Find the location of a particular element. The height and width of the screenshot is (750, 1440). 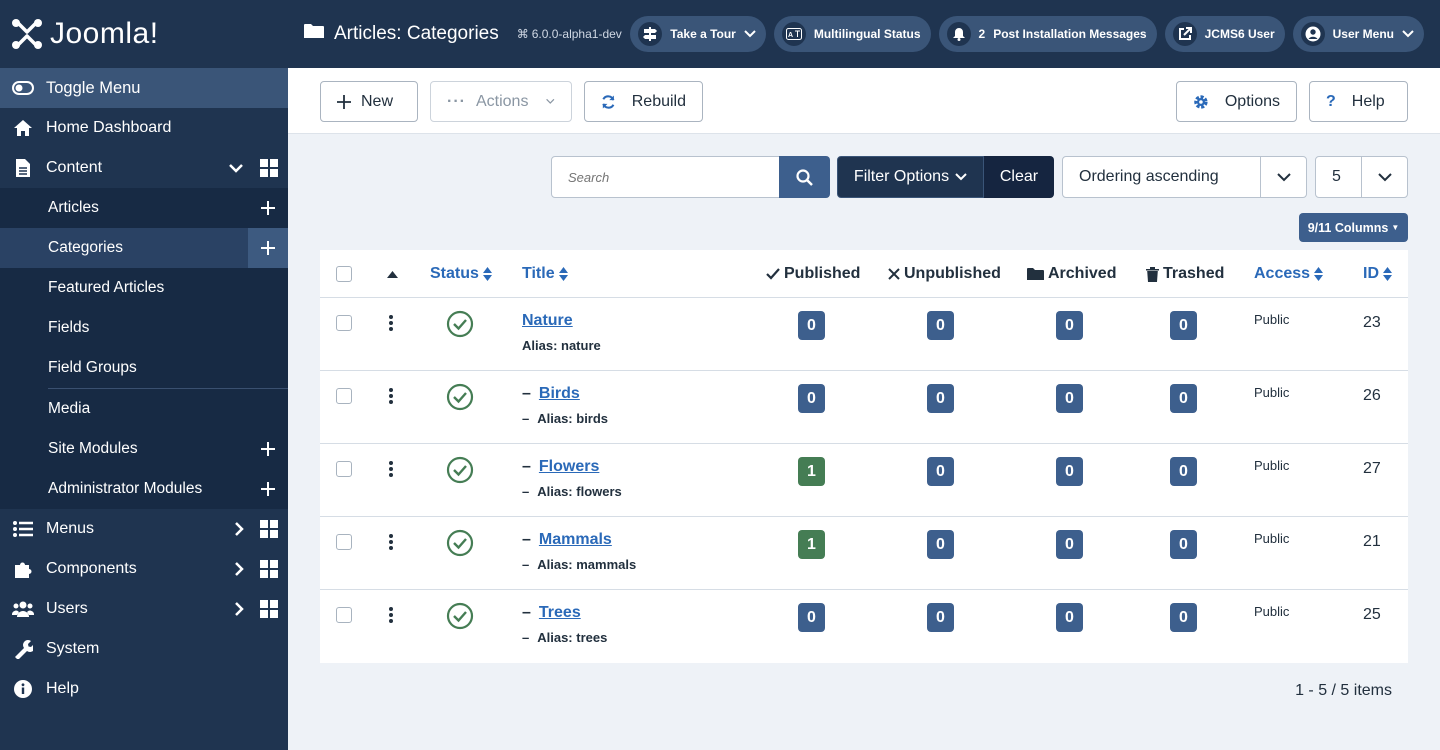

columns-button: 9/11 Columns ▼ is located at coordinates (1353, 227).